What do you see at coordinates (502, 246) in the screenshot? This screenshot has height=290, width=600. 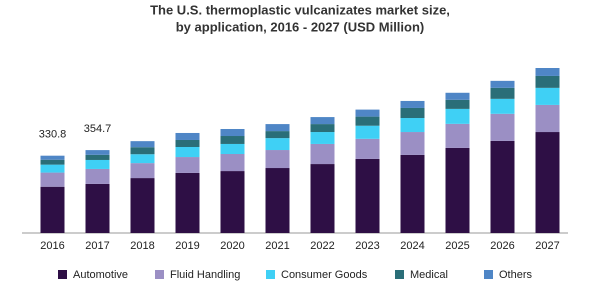 I see `x-tick-label: 2026` at bounding box center [502, 246].